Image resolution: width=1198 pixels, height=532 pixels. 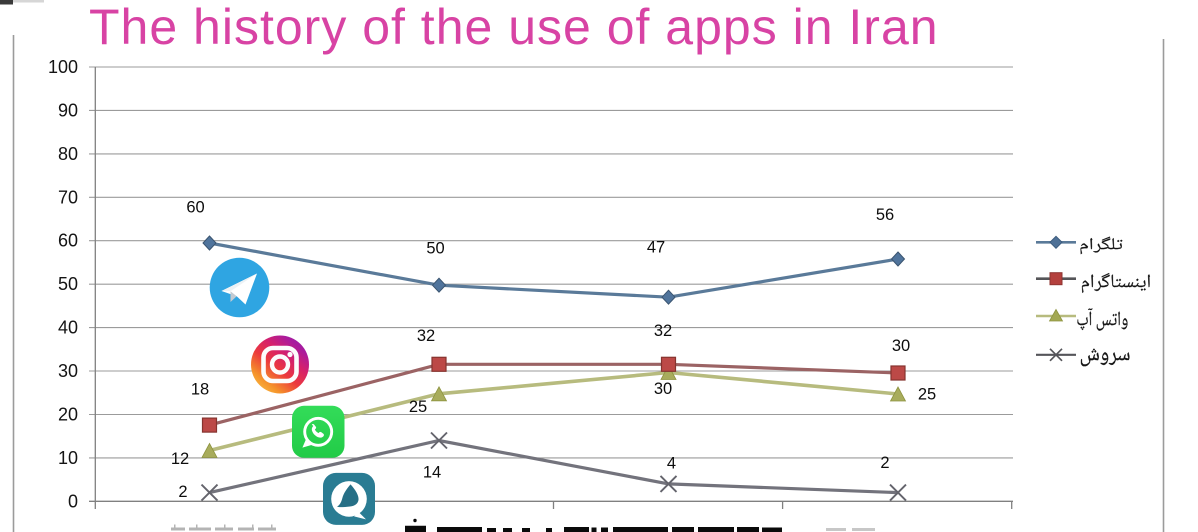 What do you see at coordinates (656, 248) in the screenshot?
I see `svg-text: 47` at bounding box center [656, 248].